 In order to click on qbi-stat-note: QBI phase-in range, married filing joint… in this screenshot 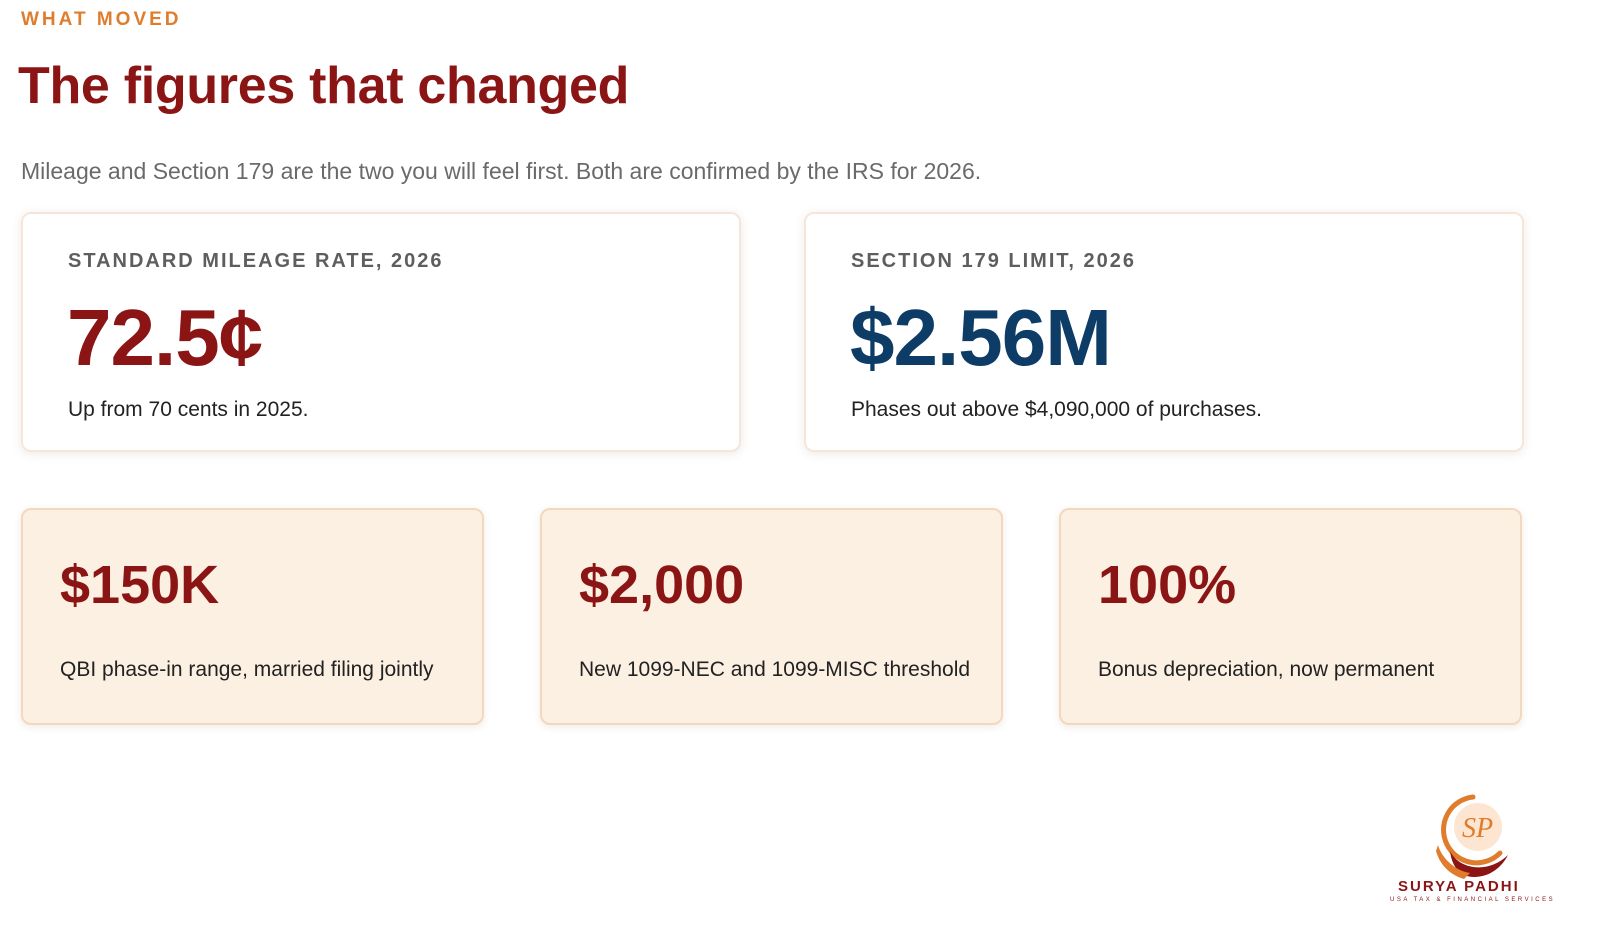, I will do `click(247, 669)`.